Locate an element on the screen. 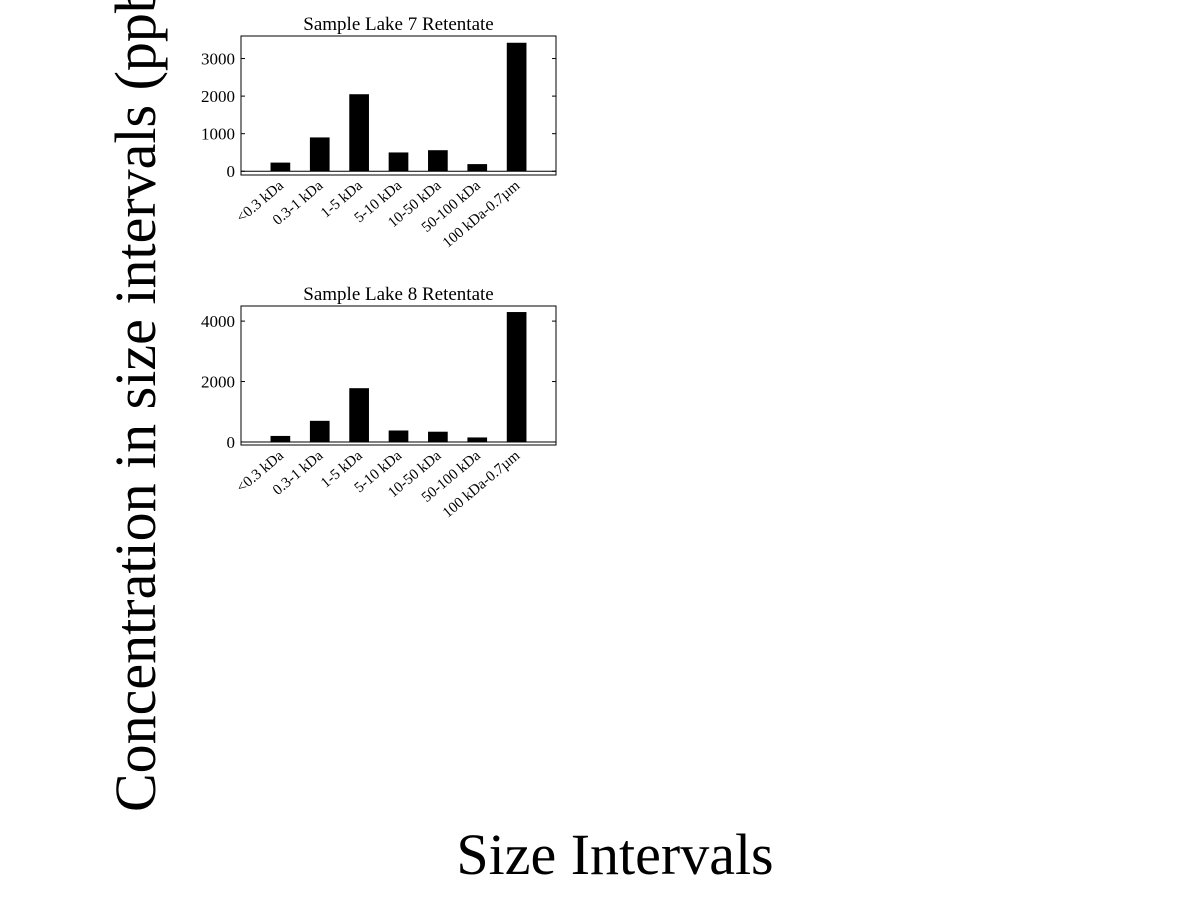 The width and height of the screenshot is (1201, 901). y-tick-label: 4000 is located at coordinates (218, 321).